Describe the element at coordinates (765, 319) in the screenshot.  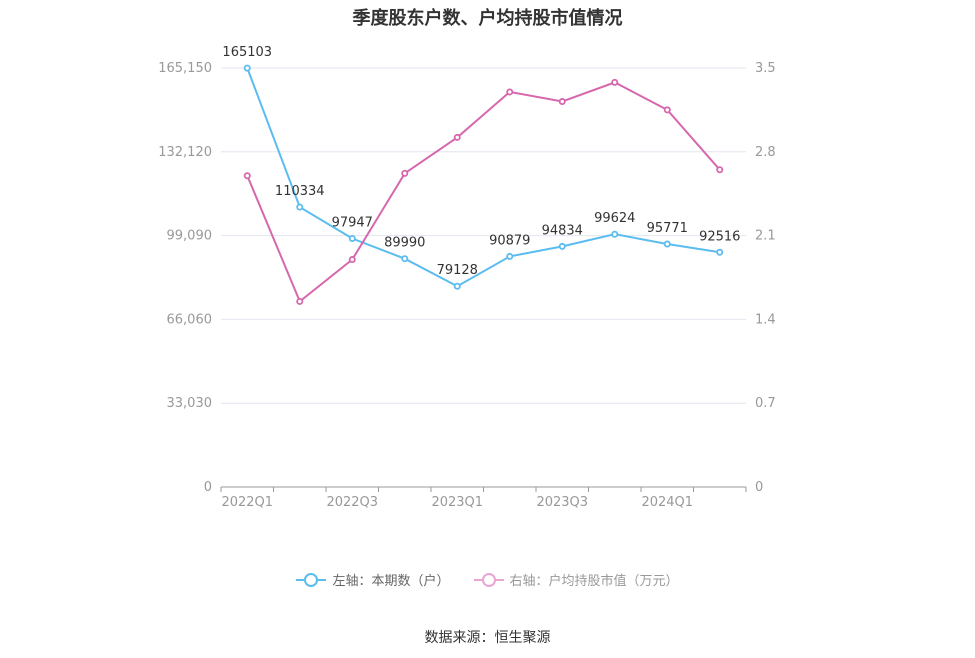
I see `y-right-tick-label: 1.4` at that location.